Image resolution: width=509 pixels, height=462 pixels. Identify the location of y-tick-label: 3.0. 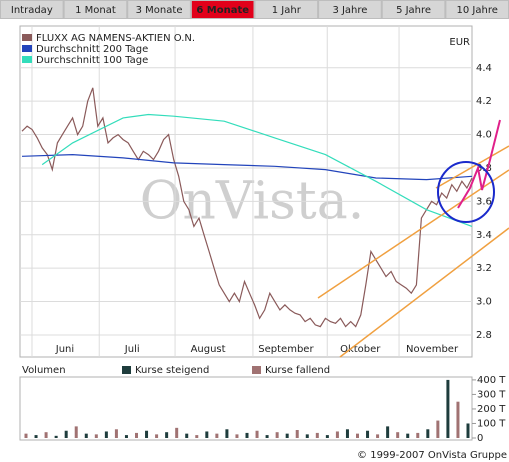
(484, 302).